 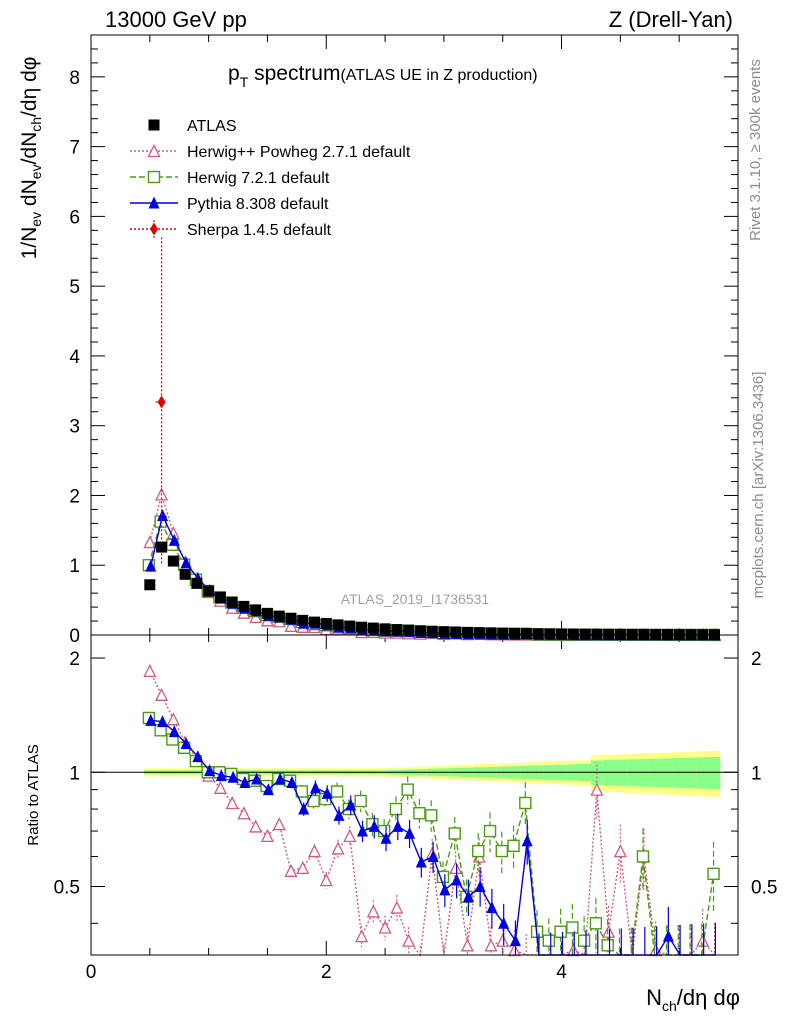 What do you see at coordinates (756, 773) in the screenshot?
I see `ratio-tick-label-right: 1` at bounding box center [756, 773].